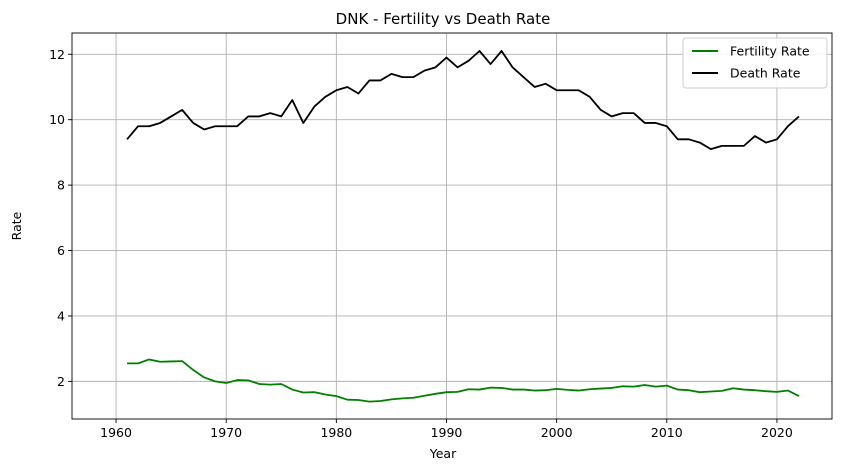 The width and height of the screenshot is (841, 470). What do you see at coordinates (16, 225) in the screenshot?
I see `y-axis-label: Rate` at bounding box center [16, 225].